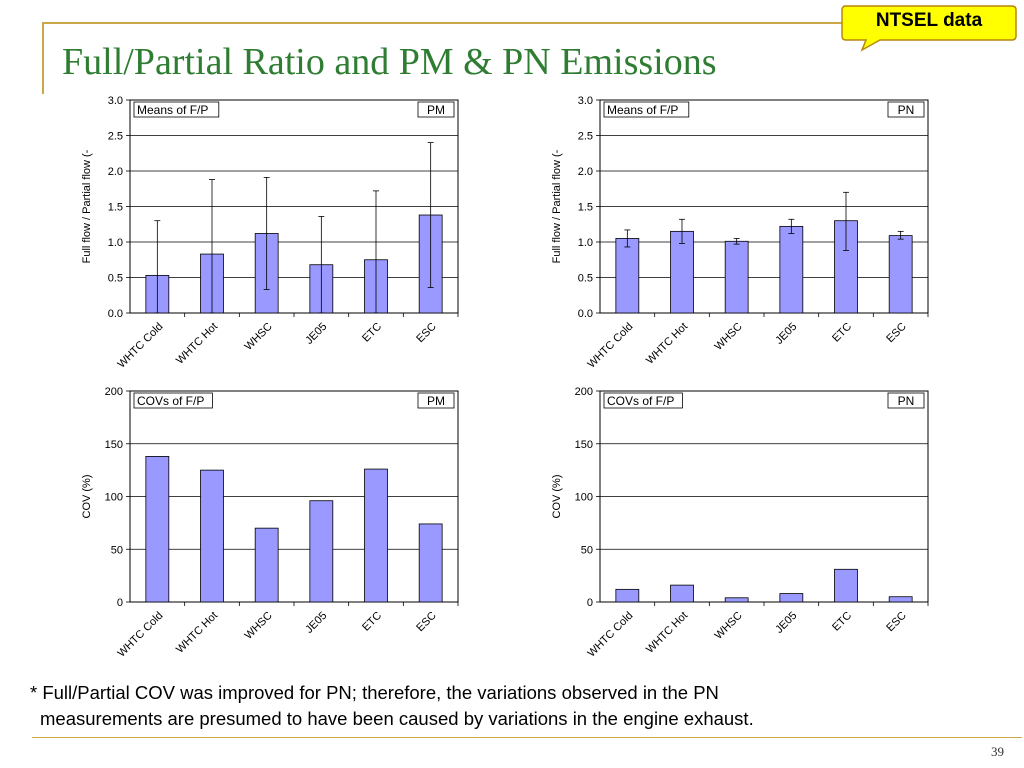 This screenshot has width=1024, height=768. What do you see at coordinates (527, 737) in the screenshot?
I see `bottom-accent-line` at bounding box center [527, 737].